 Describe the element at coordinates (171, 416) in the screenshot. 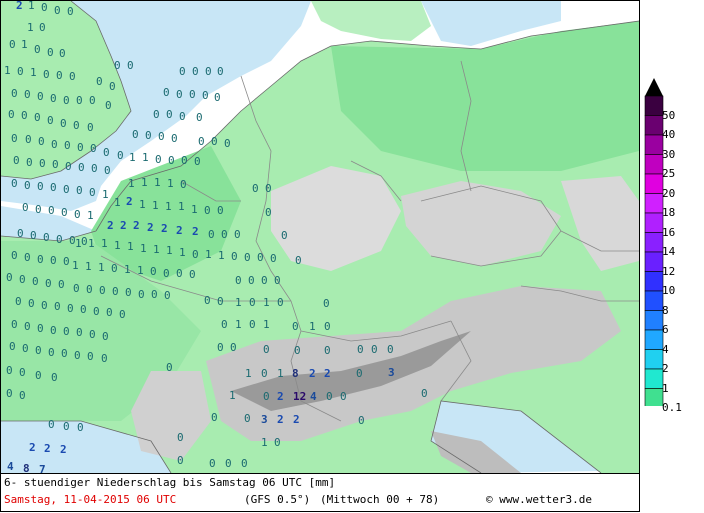

I see `massif-central` at that location.